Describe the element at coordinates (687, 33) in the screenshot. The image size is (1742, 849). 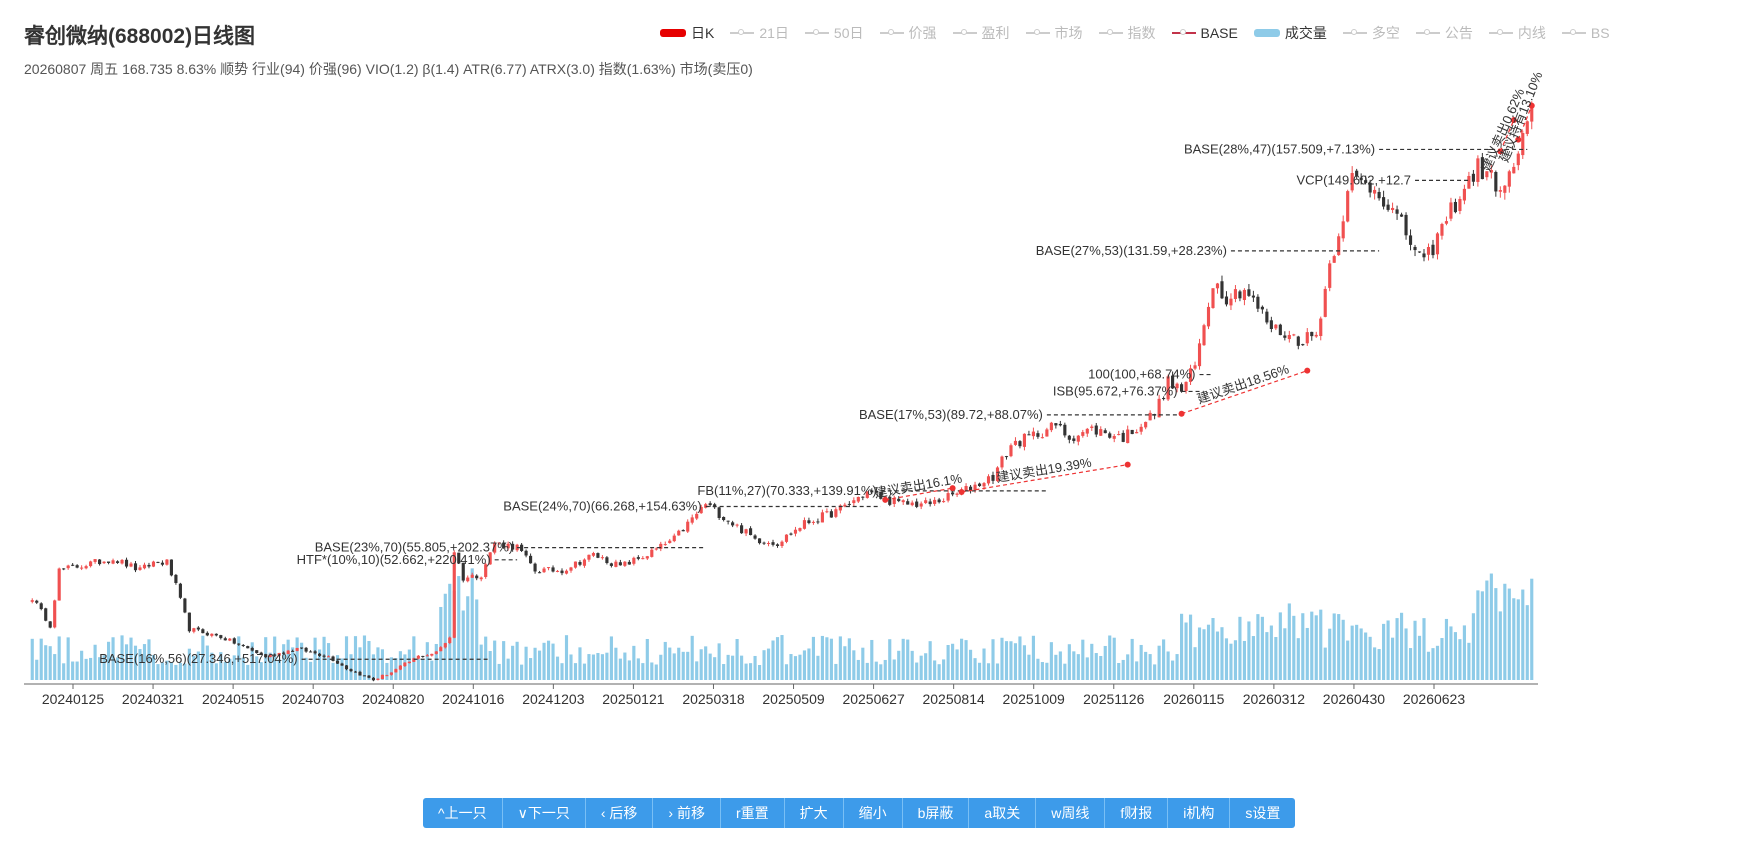
I see `legend-item-0: 日K` at that location.